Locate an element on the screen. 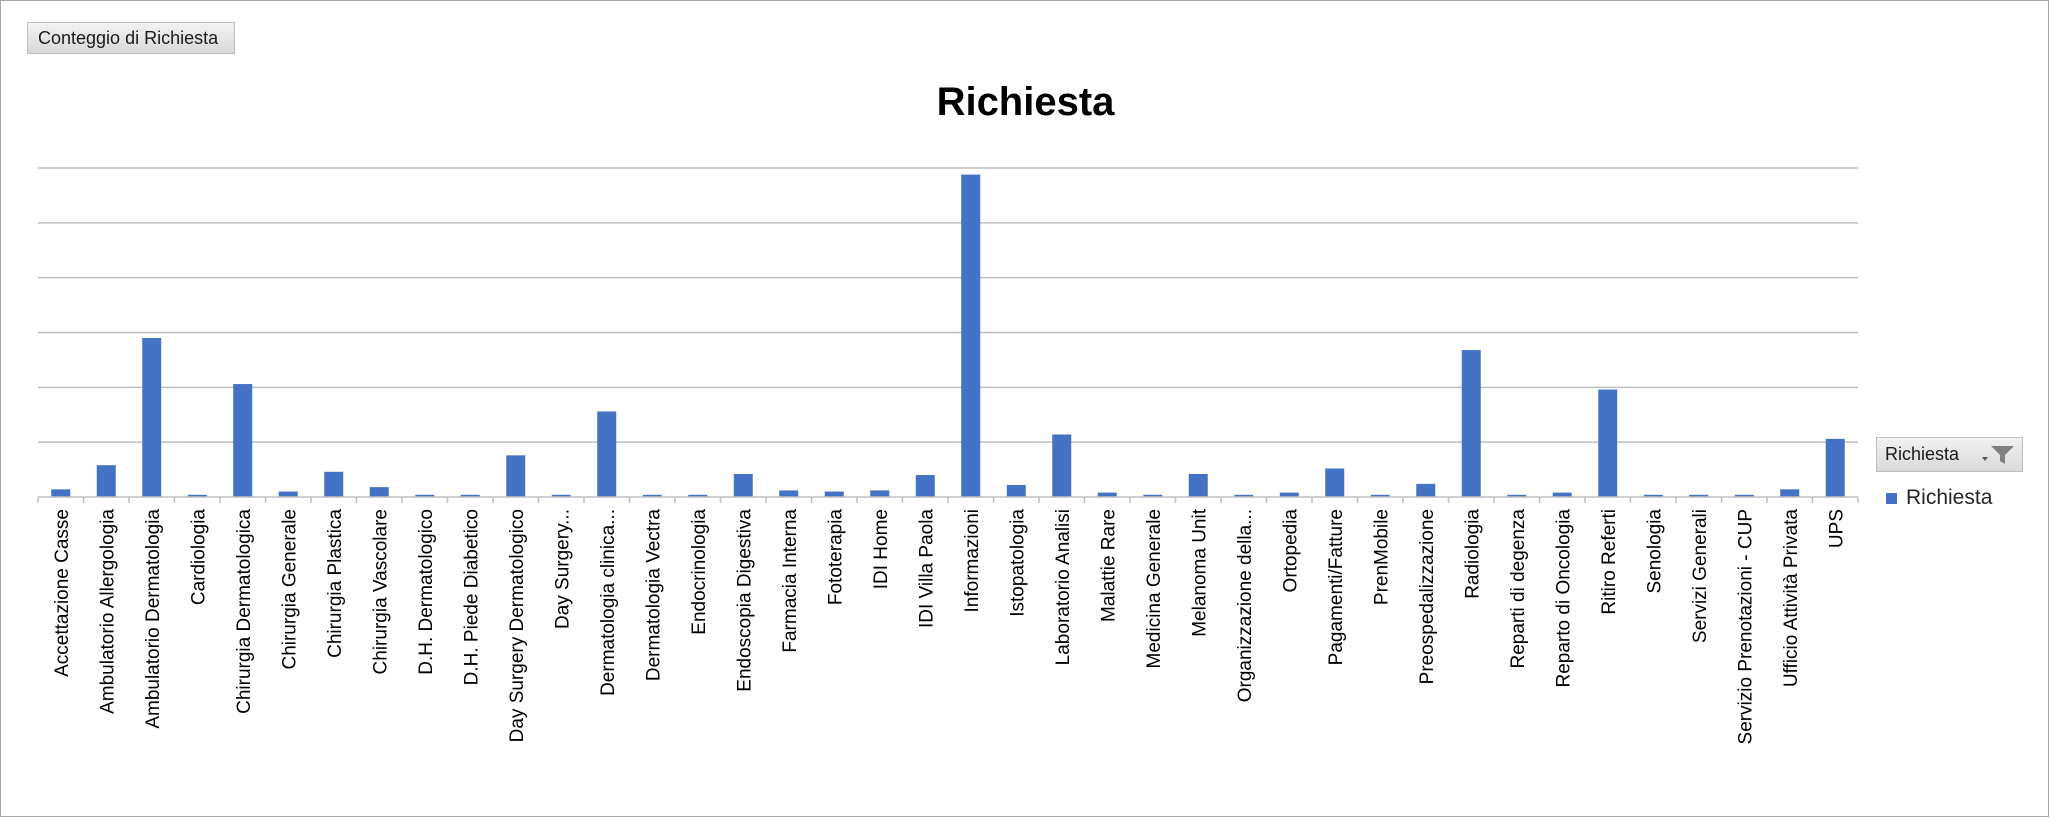 The width and height of the screenshot is (2051, 819). category-tick-label: Accettazione Casse is located at coordinates (62, 593).